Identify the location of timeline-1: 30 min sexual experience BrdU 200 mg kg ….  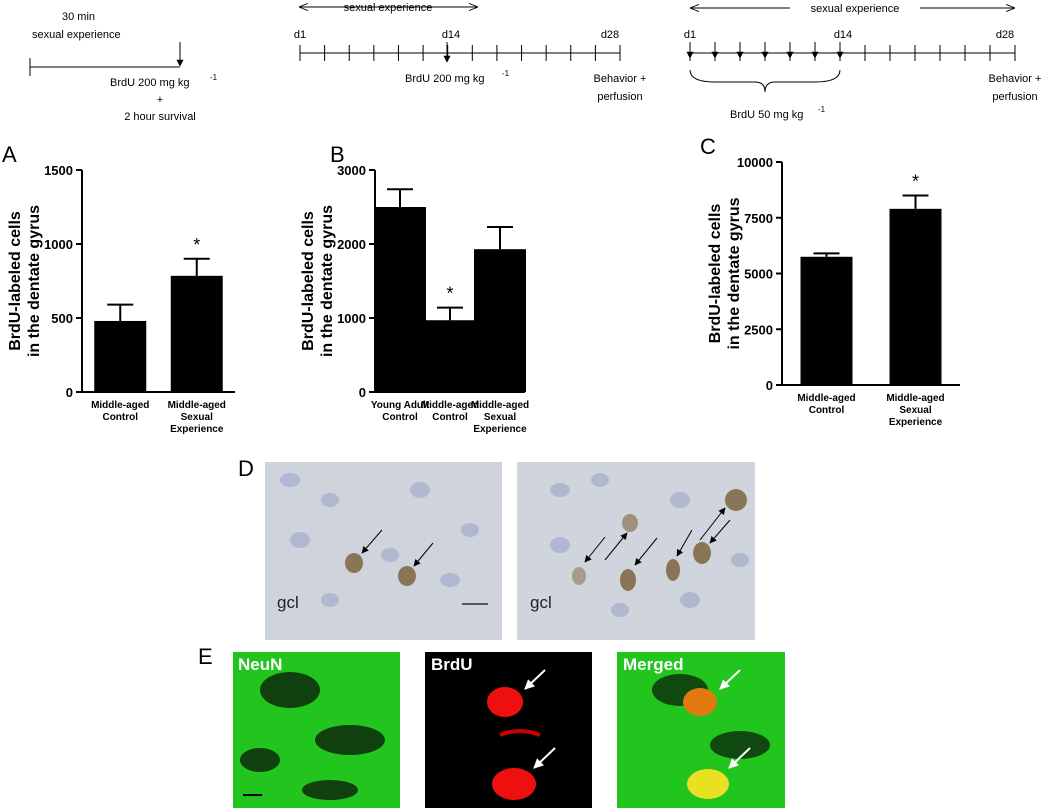
(123, 67).